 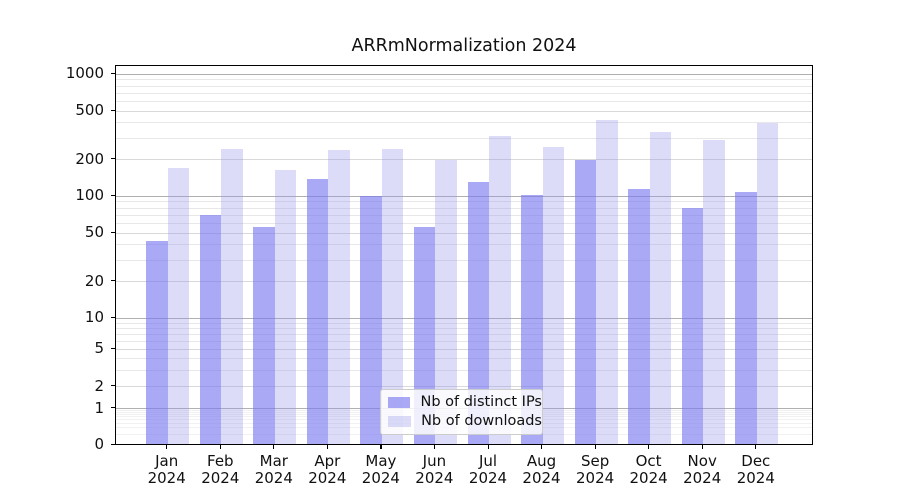 What do you see at coordinates (595, 469) in the screenshot?
I see `x-tick-label-sep: Sep 2024` at bounding box center [595, 469].